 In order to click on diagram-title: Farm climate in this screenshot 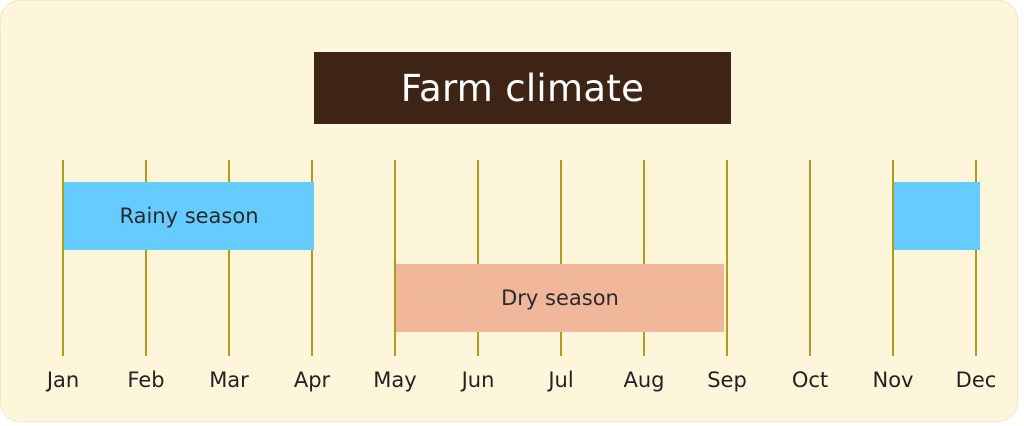, I will do `click(522, 88)`.